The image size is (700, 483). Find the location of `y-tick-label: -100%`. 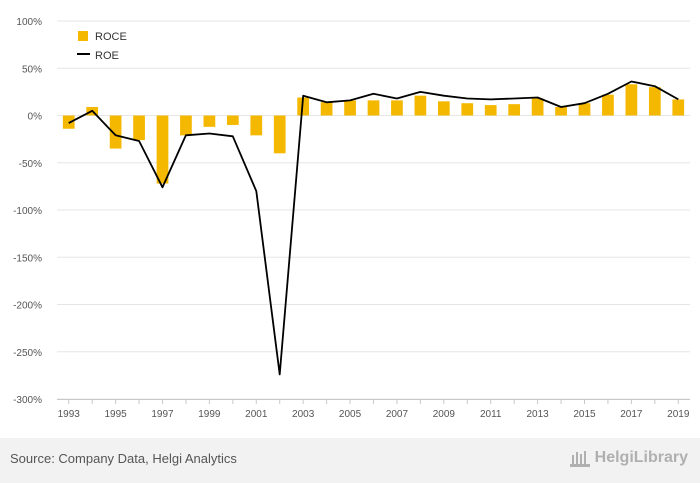

y-tick-label: -100% is located at coordinates (27, 211).